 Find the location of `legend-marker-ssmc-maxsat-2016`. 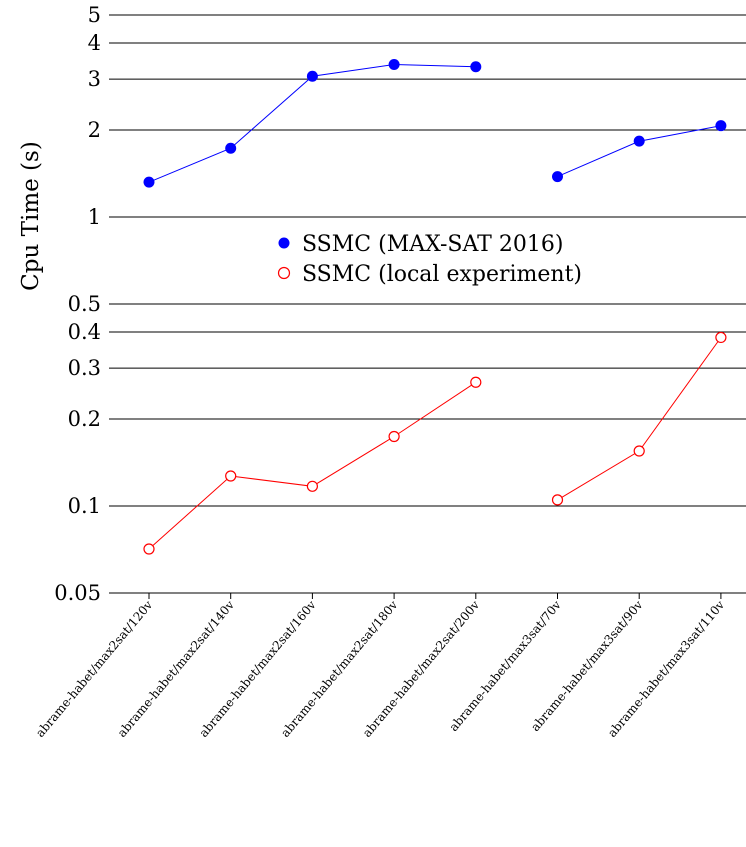

legend-marker-ssmc-maxsat-2016 is located at coordinates (284, 243).